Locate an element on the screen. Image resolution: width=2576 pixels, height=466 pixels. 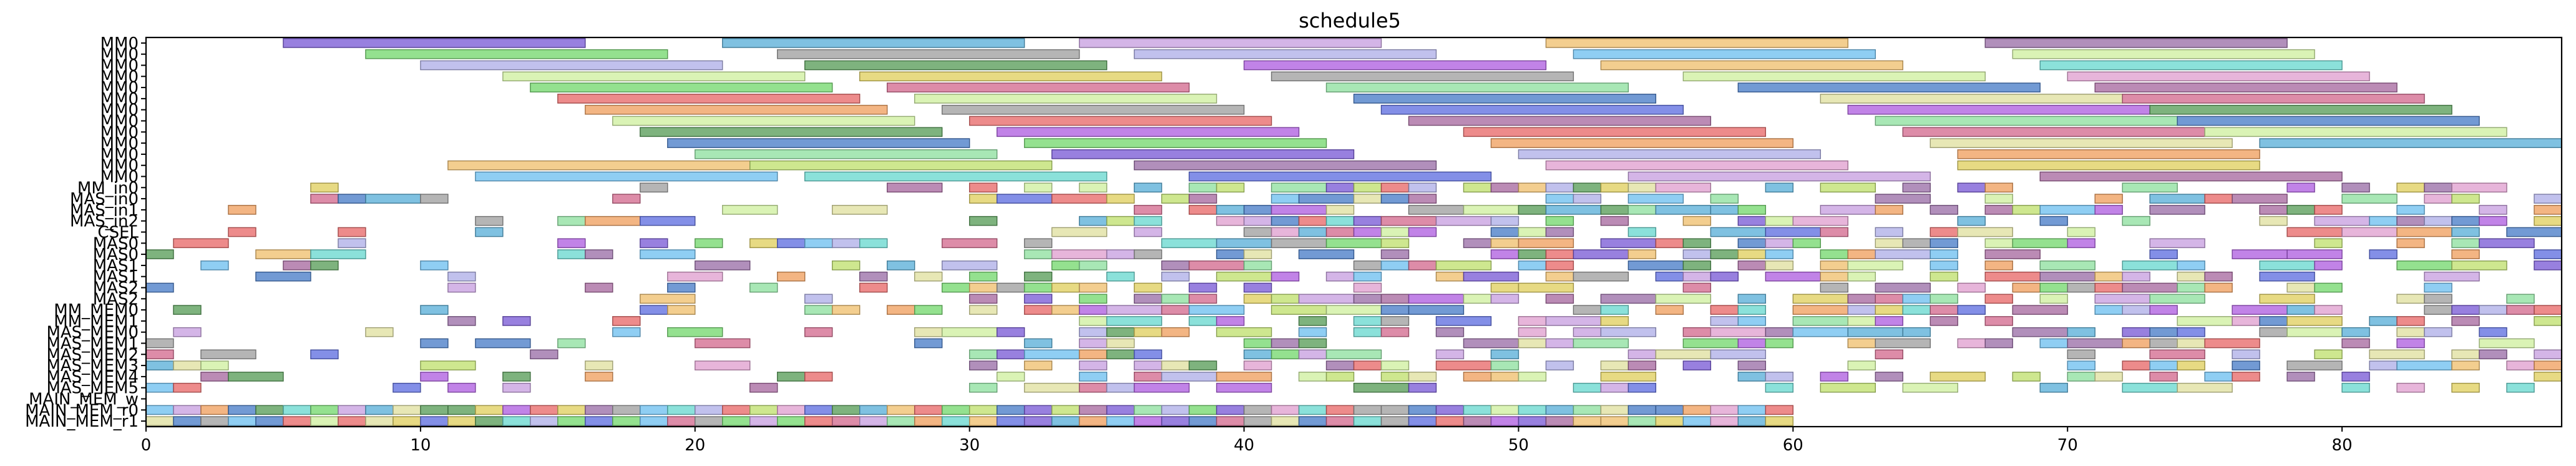
y-tick-label: MM0 is located at coordinates (119, 55).